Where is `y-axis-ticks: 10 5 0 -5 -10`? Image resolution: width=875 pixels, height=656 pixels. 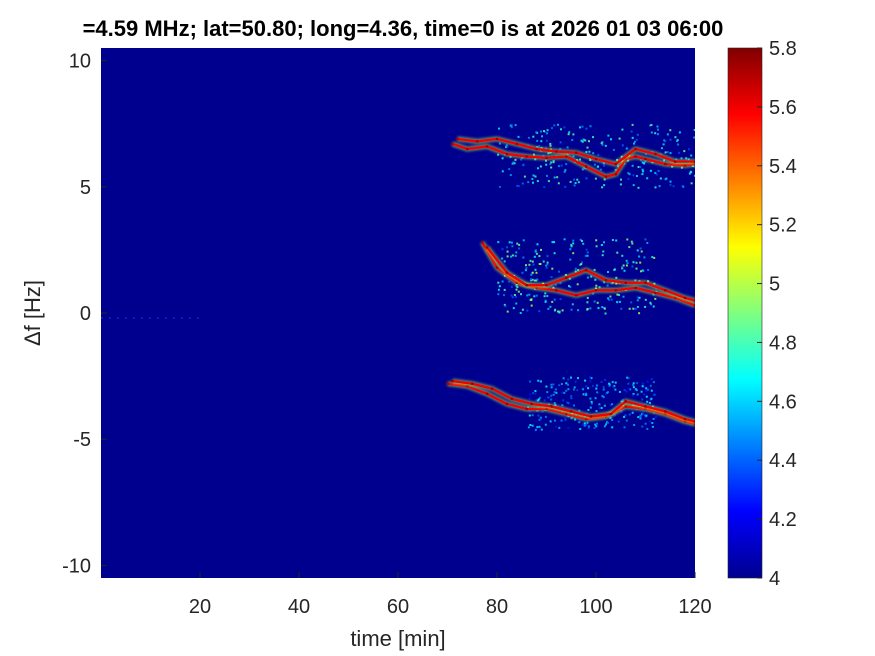 y-axis-ticks: 10 5 0 -5 -10 is located at coordinates (84, 314).